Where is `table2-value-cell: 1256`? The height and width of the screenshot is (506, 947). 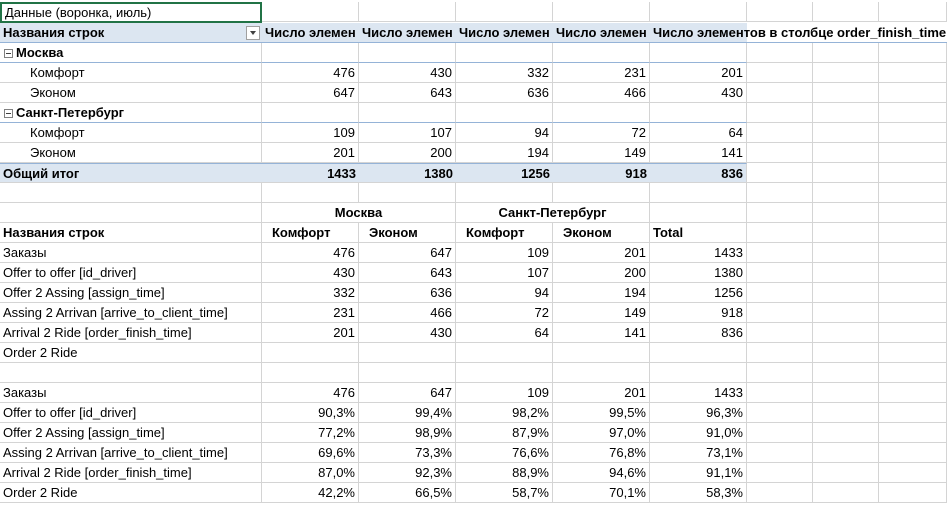
table2-value-cell: 1256 is located at coordinates (698, 293).